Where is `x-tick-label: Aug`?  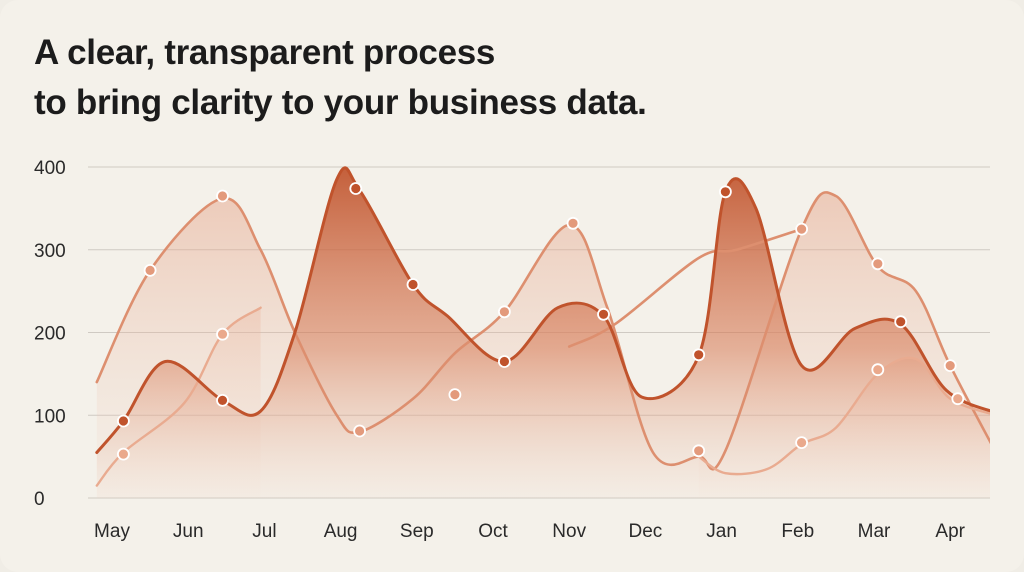 x-tick-label: Aug is located at coordinates (341, 531).